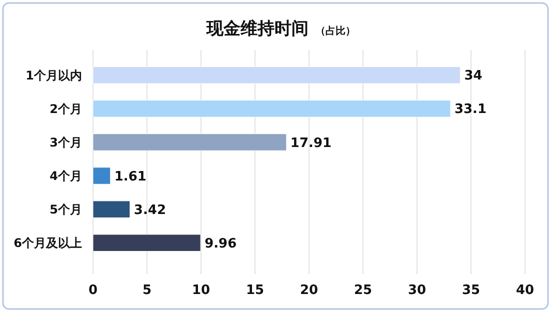  What do you see at coordinates (150, 210) in the screenshot?
I see `data-label: 3.42` at bounding box center [150, 210].